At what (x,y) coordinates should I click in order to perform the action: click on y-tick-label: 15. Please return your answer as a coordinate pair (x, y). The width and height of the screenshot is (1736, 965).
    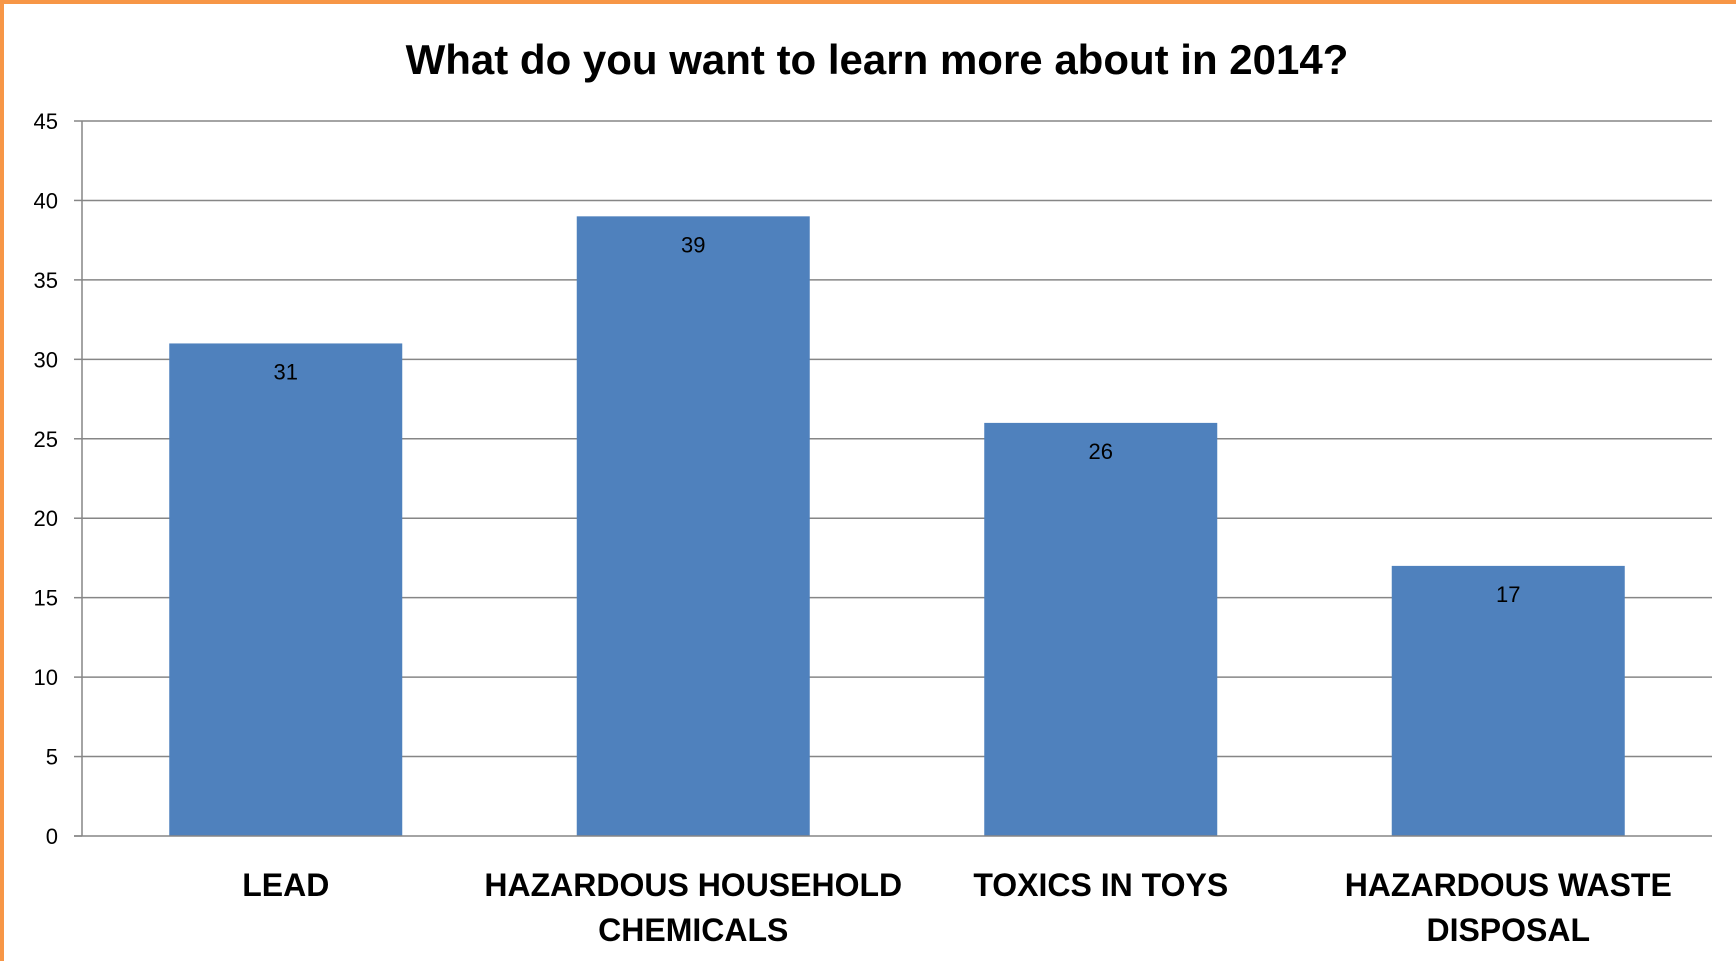
    Looking at the image, I should click on (46, 598).